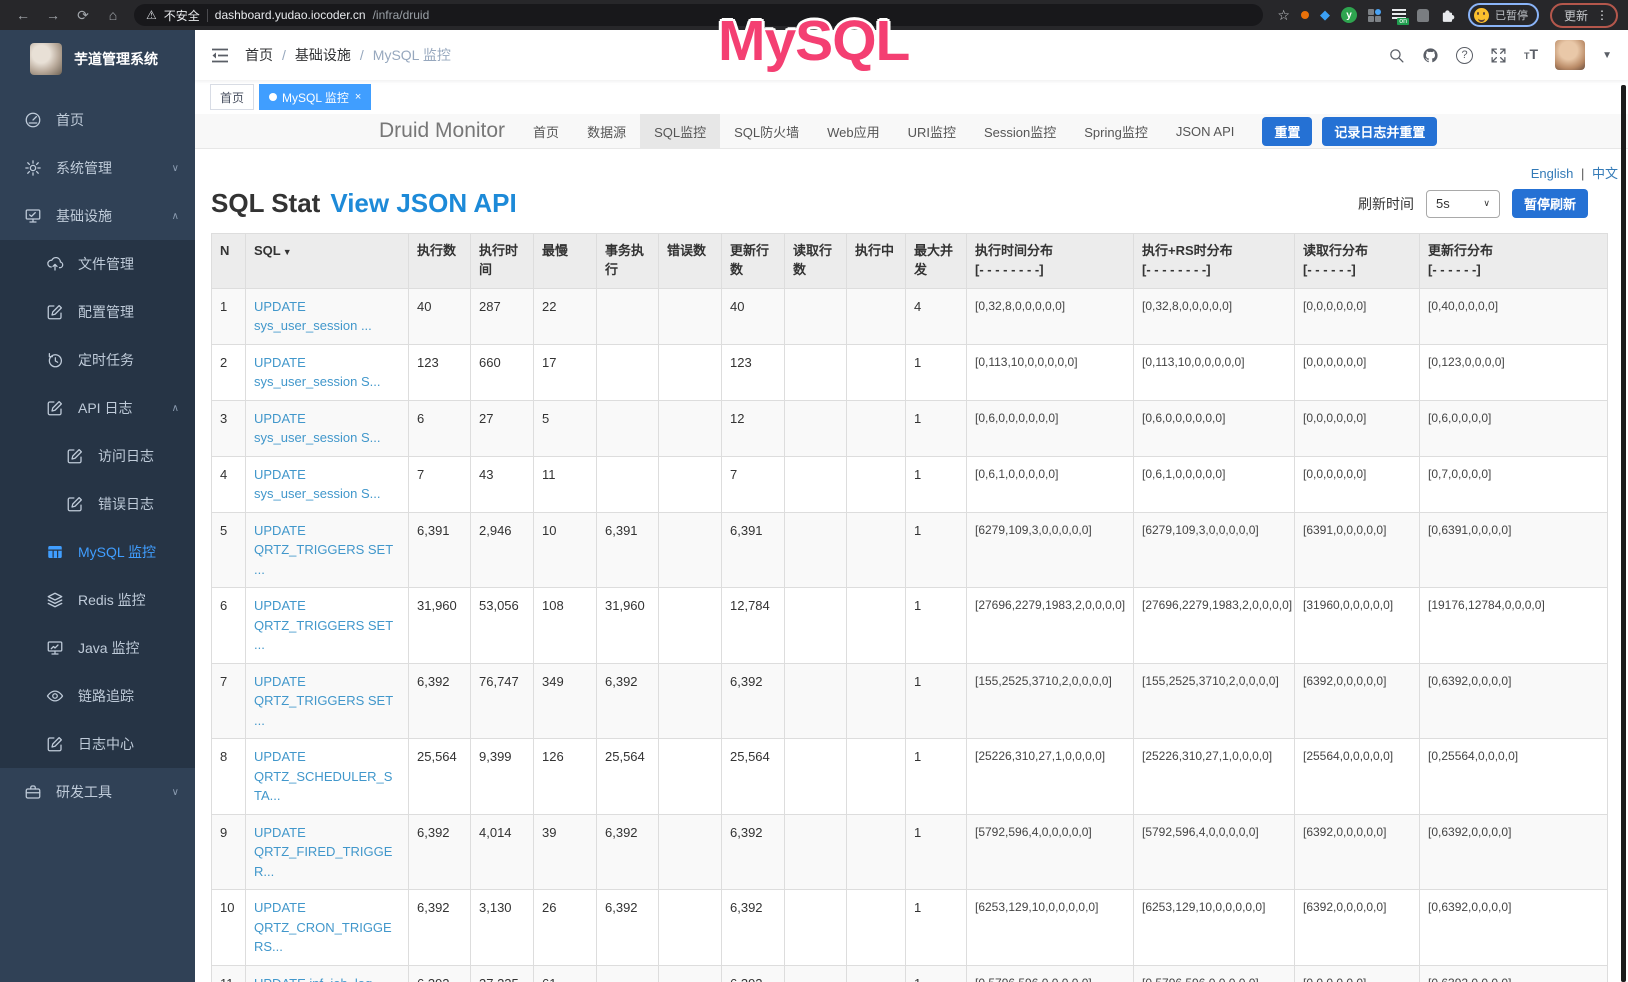 Image resolution: width=1628 pixels, height=982 pixels. Describe the element at coordinates (767, 132) in the screenshot. I see `druid-tab: SQL防火墙` at that location.